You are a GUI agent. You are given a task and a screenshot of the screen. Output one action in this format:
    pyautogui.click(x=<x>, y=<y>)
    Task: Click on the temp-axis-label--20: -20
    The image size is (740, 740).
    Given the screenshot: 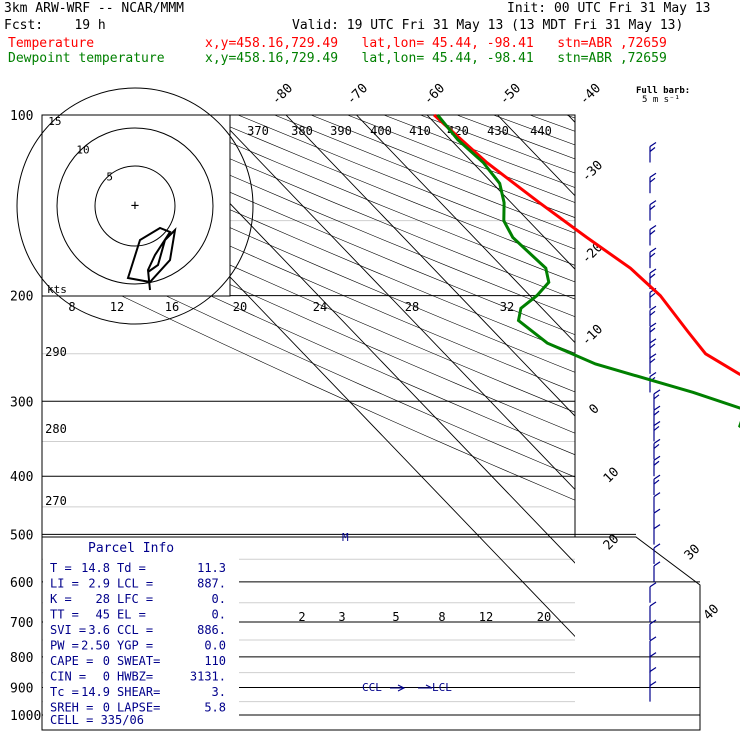 What is the action you would take?
    pyautogui.click(x=592, y=253)
    